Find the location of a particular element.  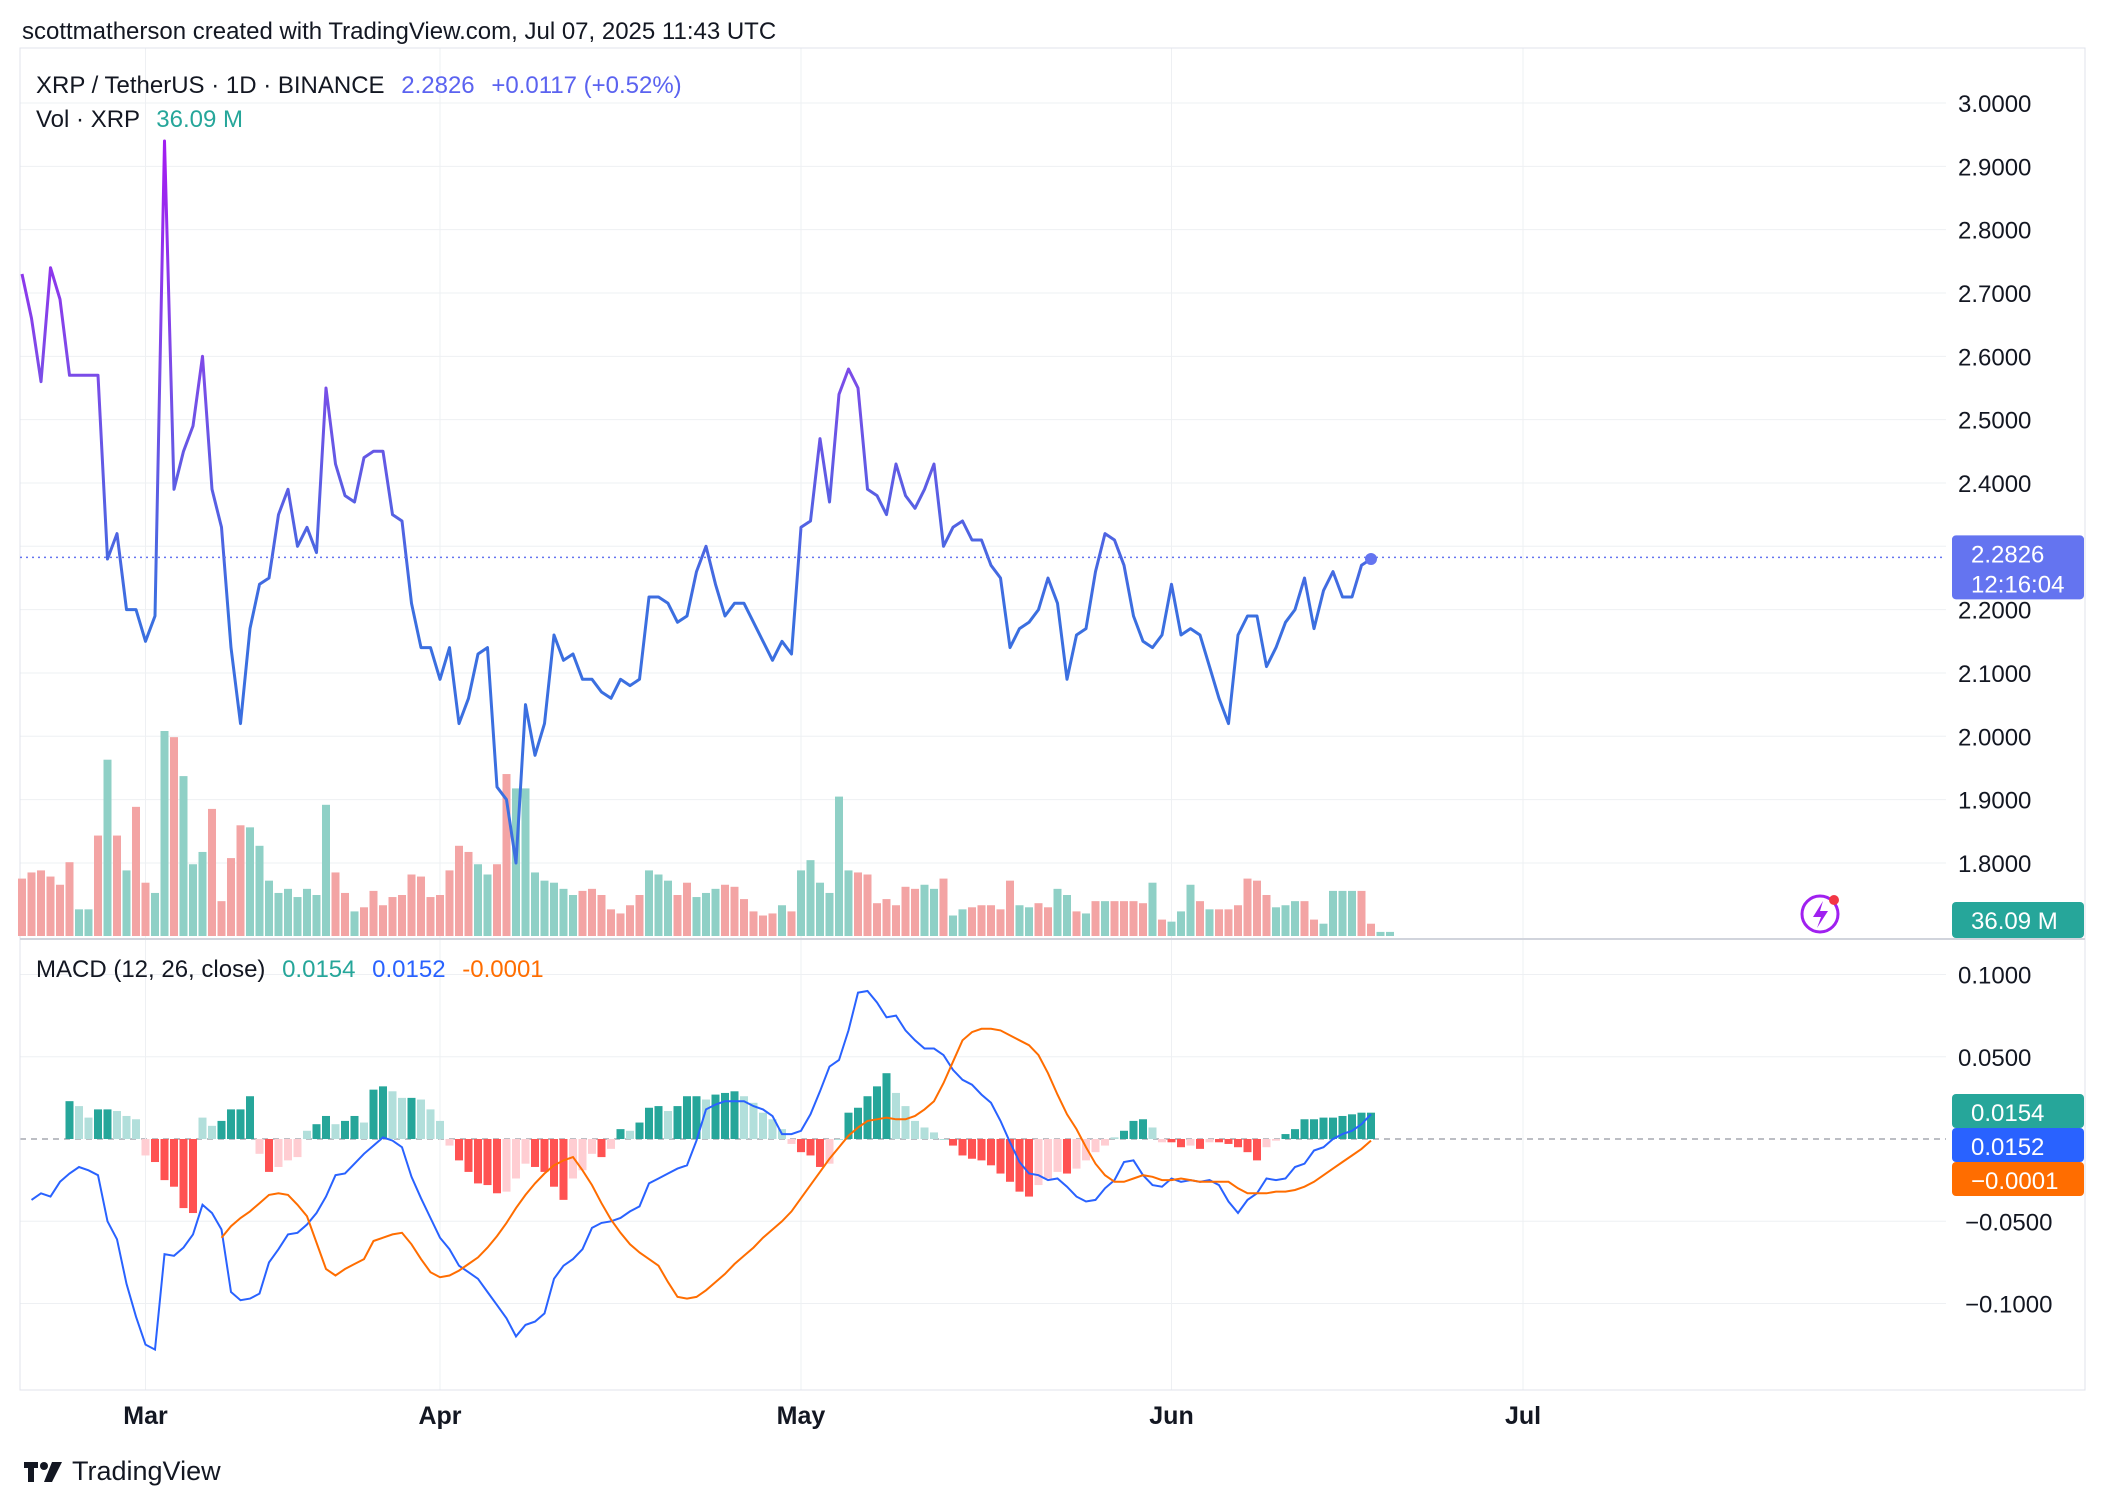

macd-tick-label: −0.1000 is located at coordinates (2008, 1305).